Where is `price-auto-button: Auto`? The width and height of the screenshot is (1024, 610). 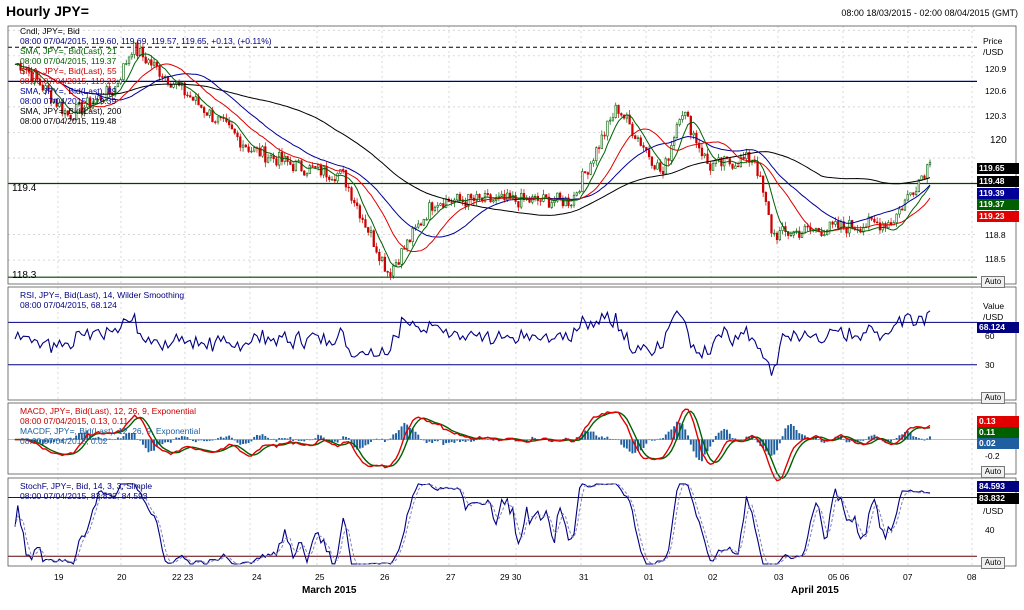 price-auto-button: Auto is located at coordinates (993, 282).